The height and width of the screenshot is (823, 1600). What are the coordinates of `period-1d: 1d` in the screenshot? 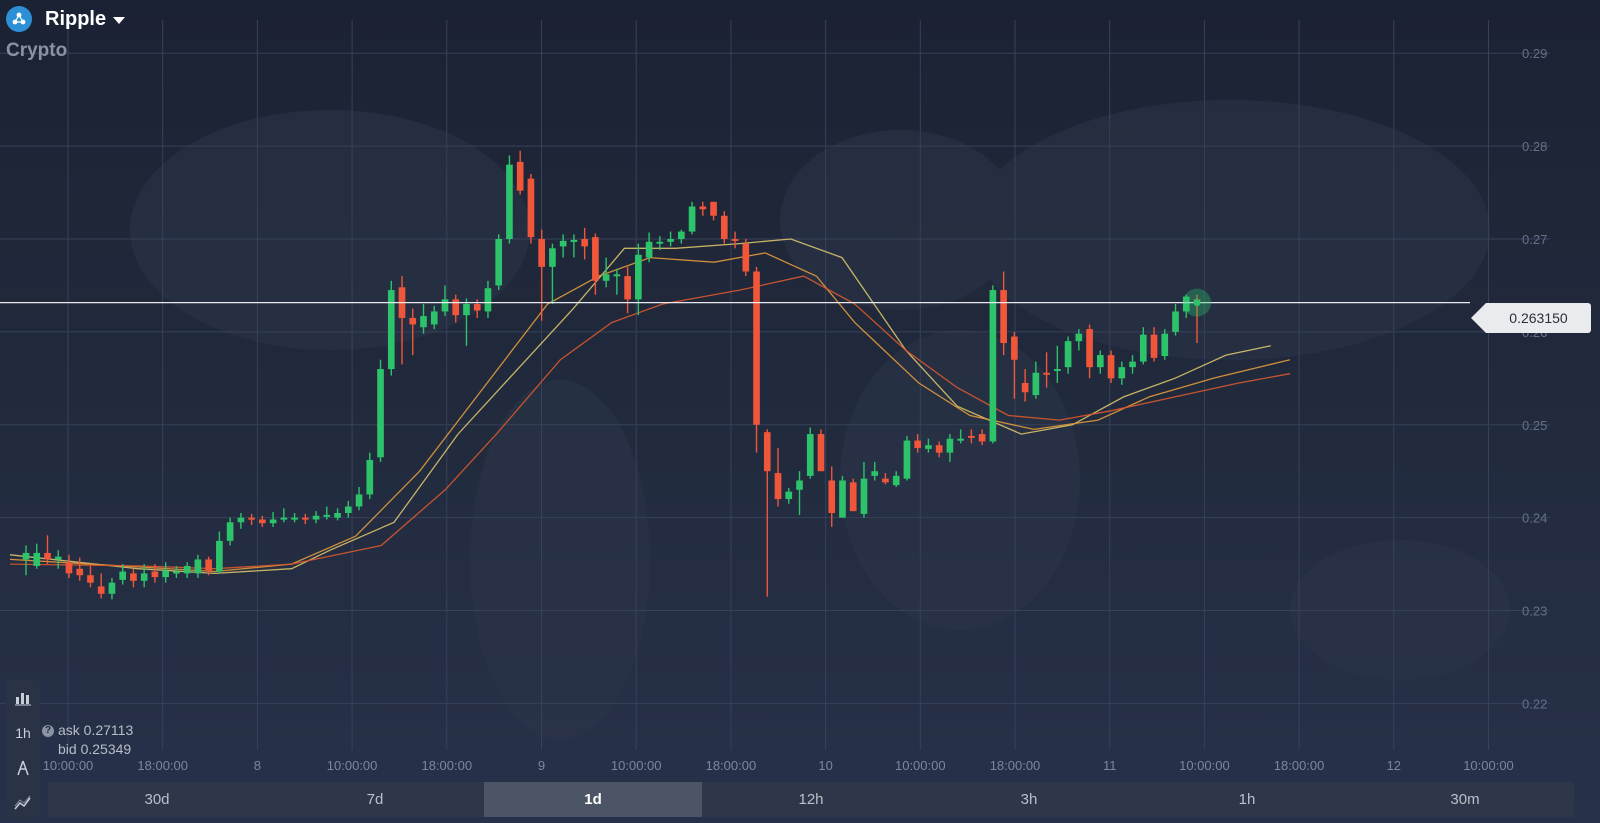 It's located at (593, 799).